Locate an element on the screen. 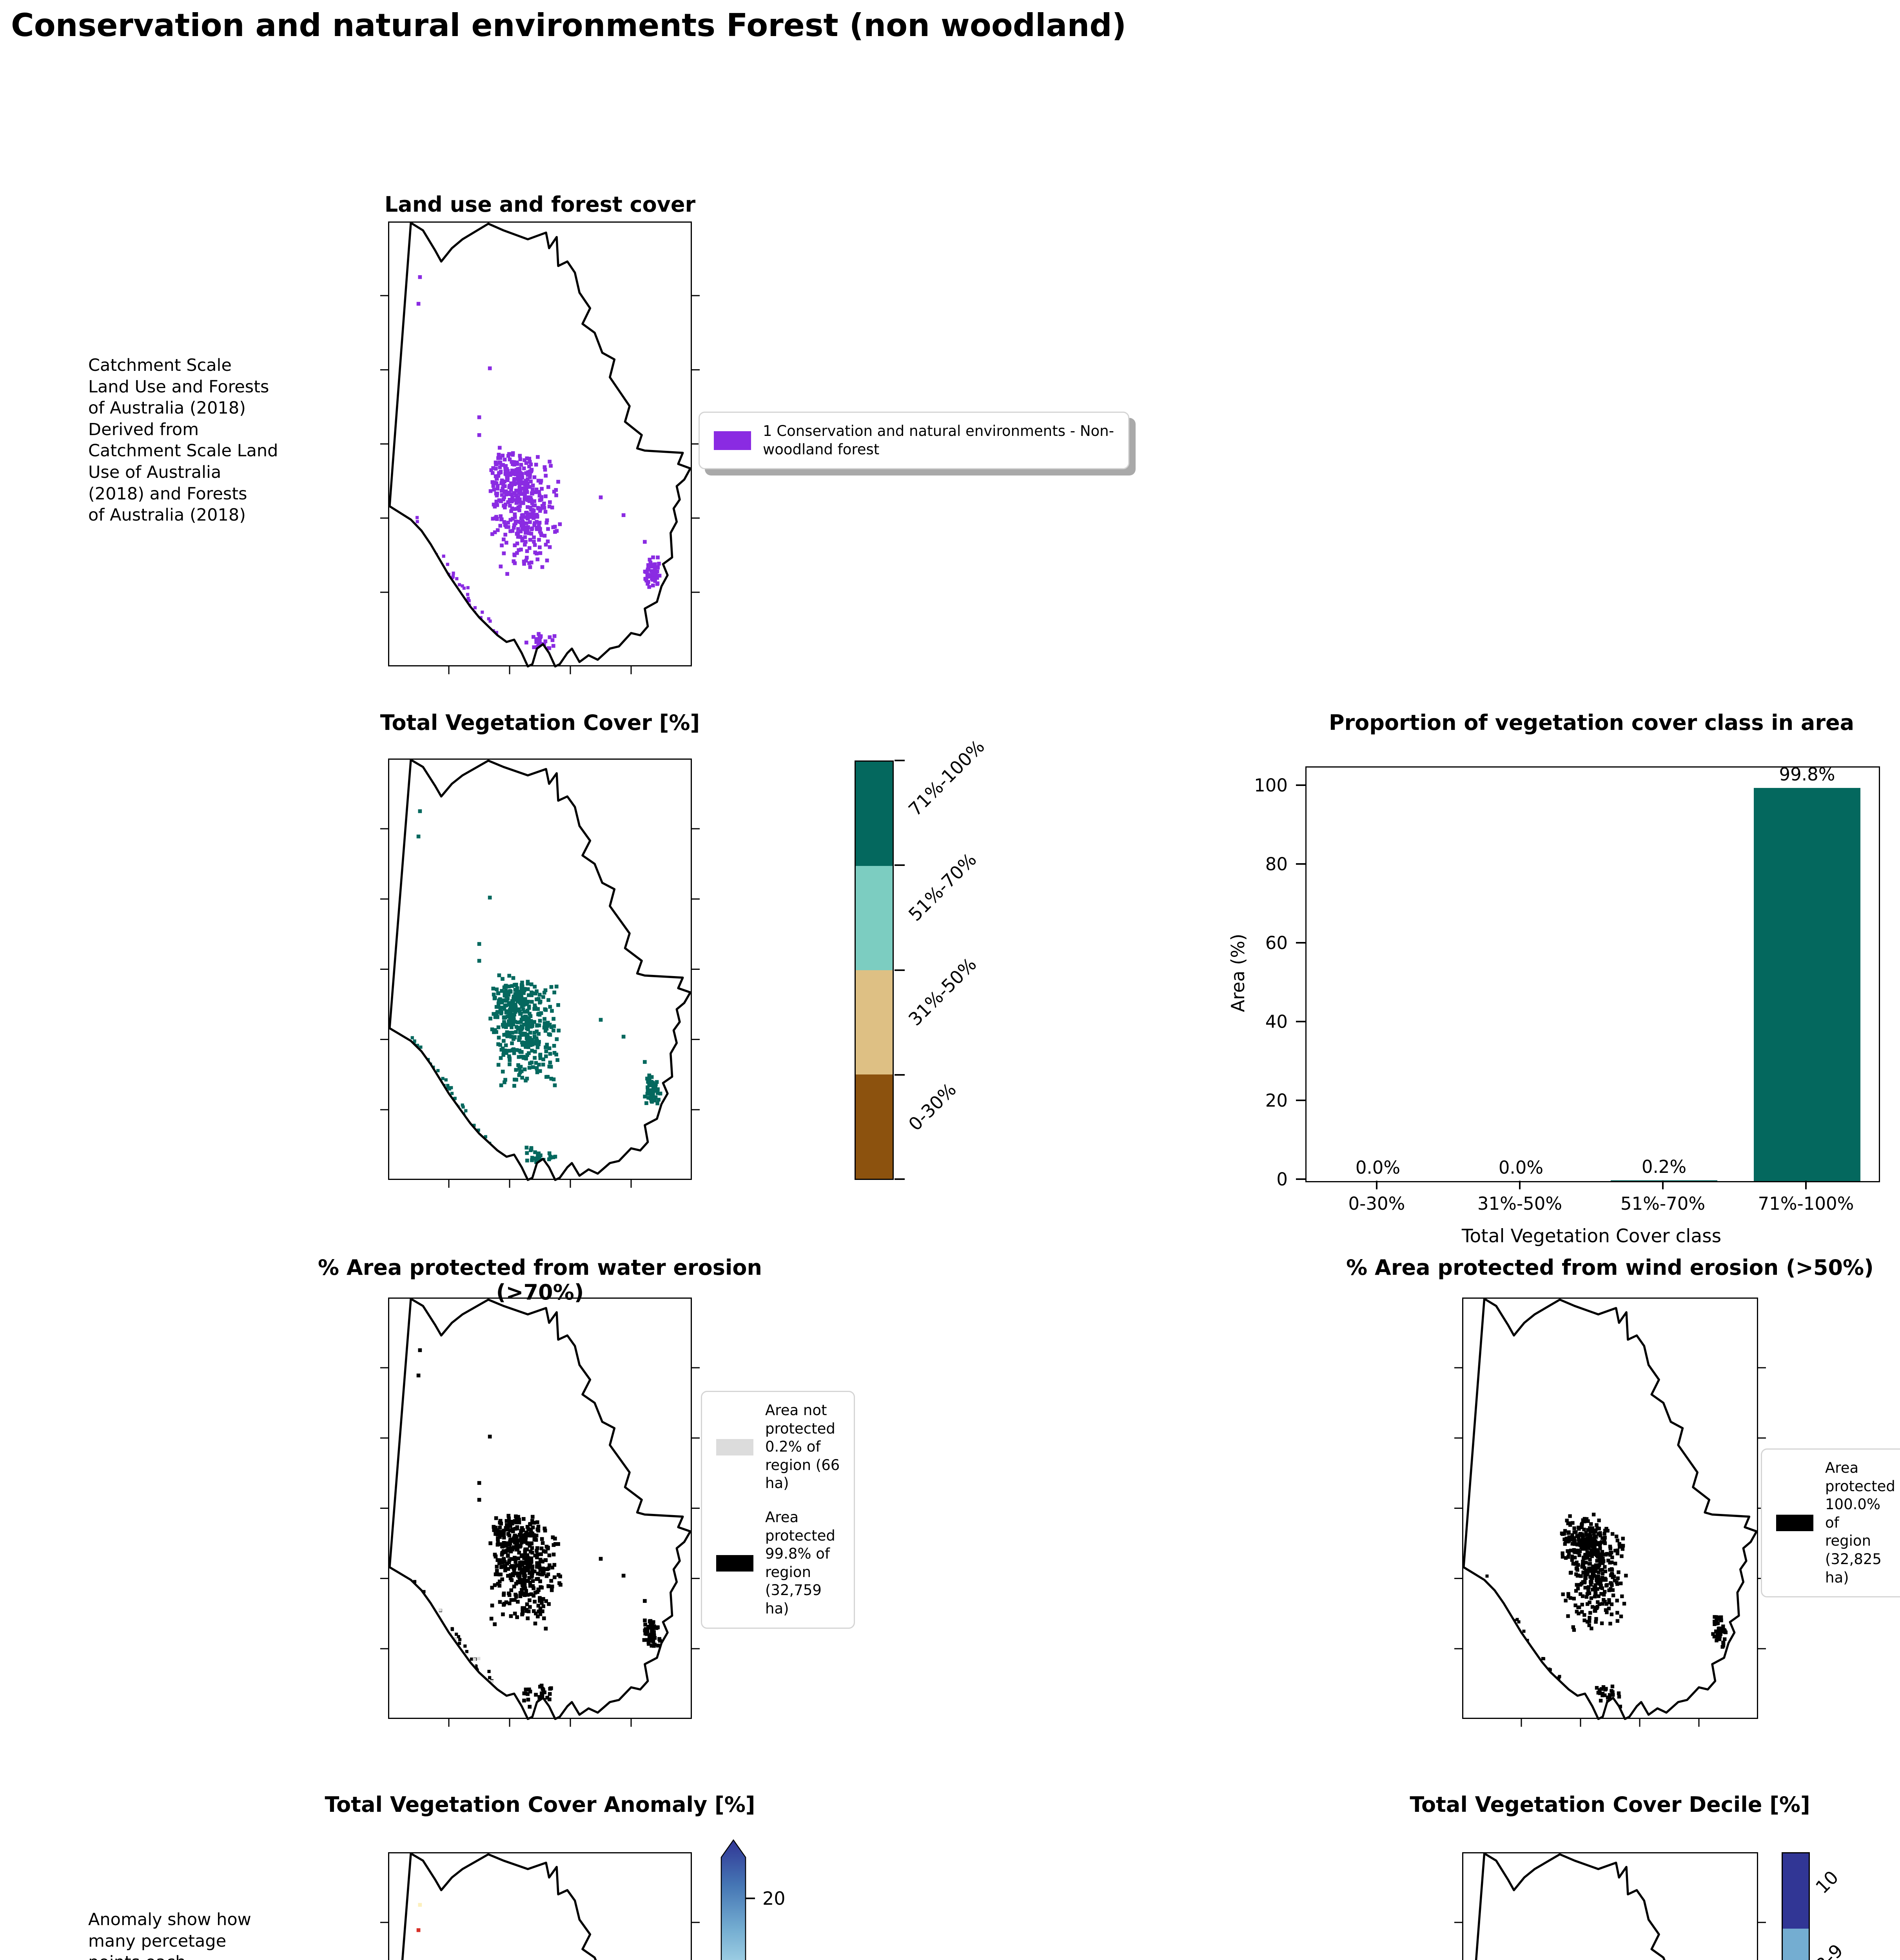 The image size is (1900, 1960). xtick-51-70: 51%-70% is located at coordinates (1663, 1203).